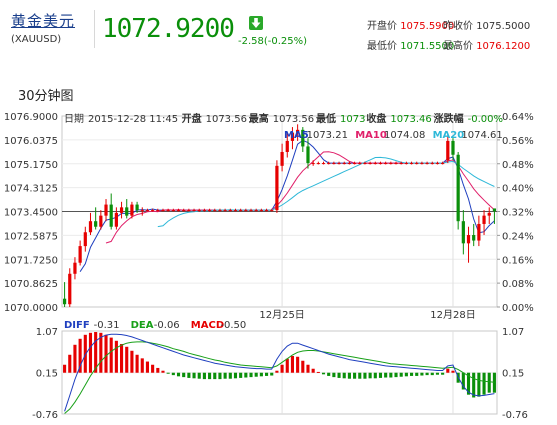  What do you see at coordinates (518, 260) in the screenshot?
I see `right-tick-label: 0.16%` at bounding box center [518, 260].